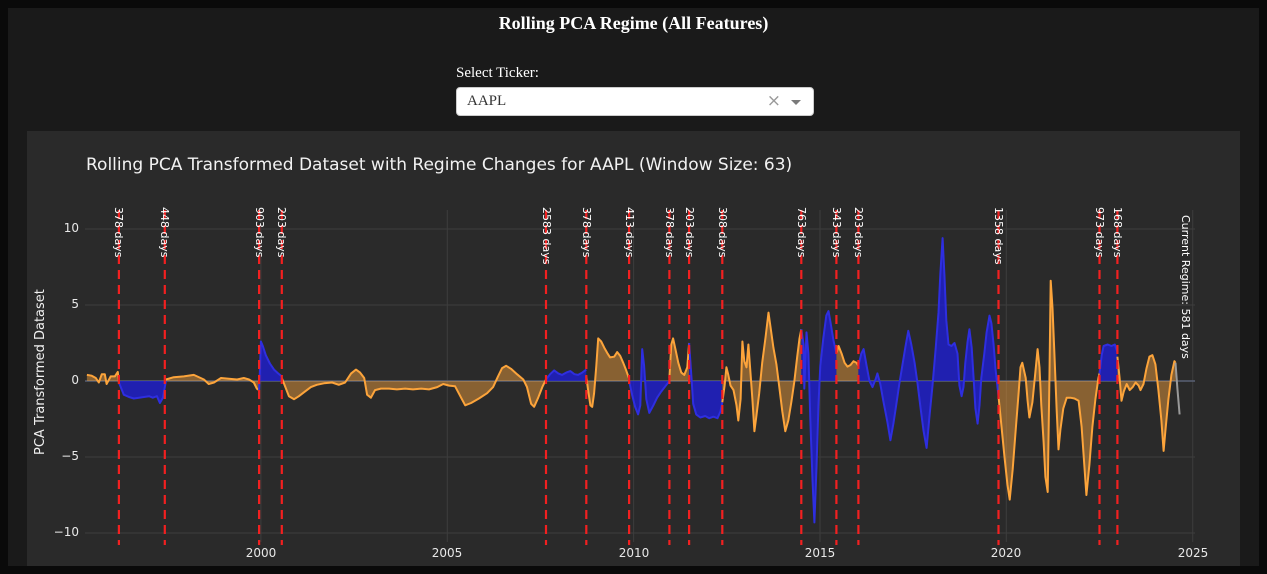 The height and width of the screenshot is (574, 1267). Describe the element at coordinates (773, 101) in the screenshot. I see `clear-icon: ×` at that location.